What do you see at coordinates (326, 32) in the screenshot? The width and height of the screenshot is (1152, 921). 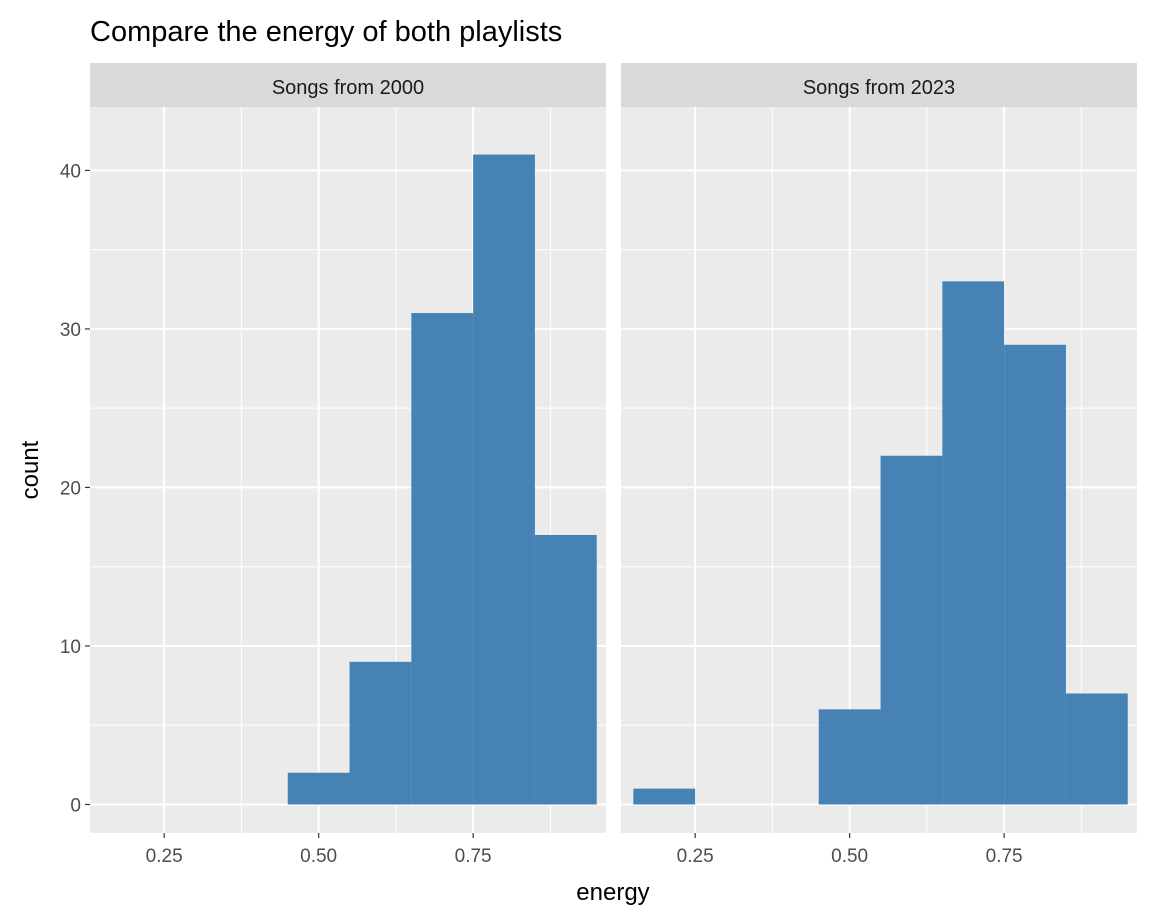 I see `chart-title: Compare the energy of both playlists` at bounding box center [326, 32].